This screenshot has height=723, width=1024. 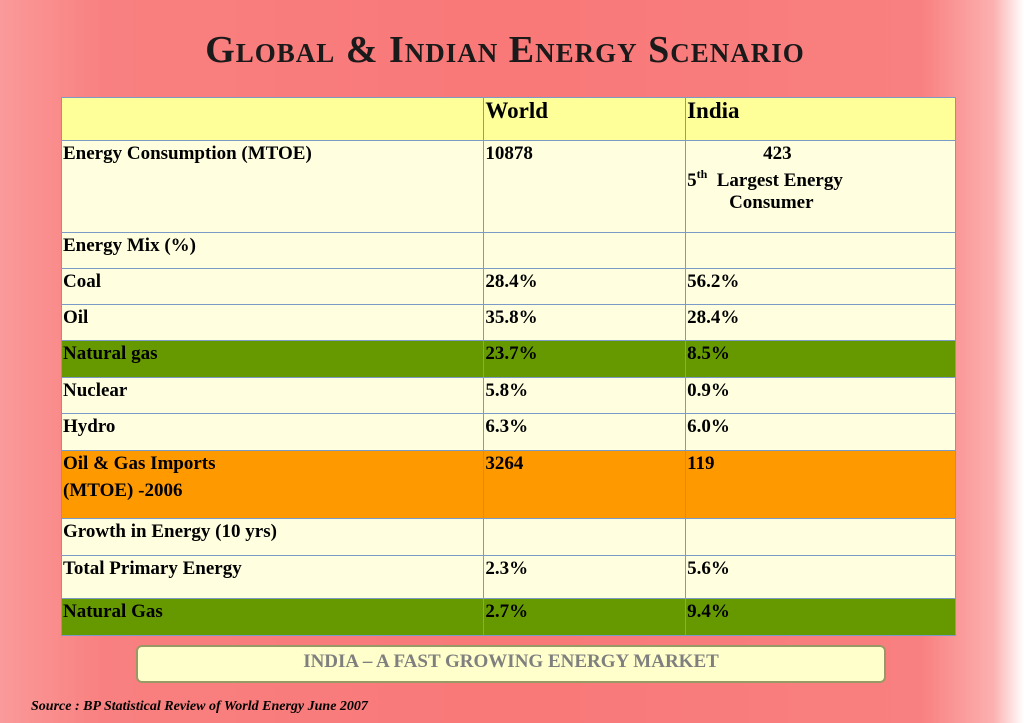 What do you see at coordinates (585, 577) in the screenshot?
I see `world-value: 2.3%` at bounding box center [585, 577].